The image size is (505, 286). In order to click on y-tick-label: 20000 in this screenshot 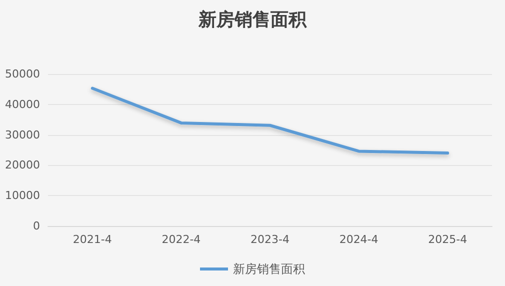, I will do `click(22, 165)`.